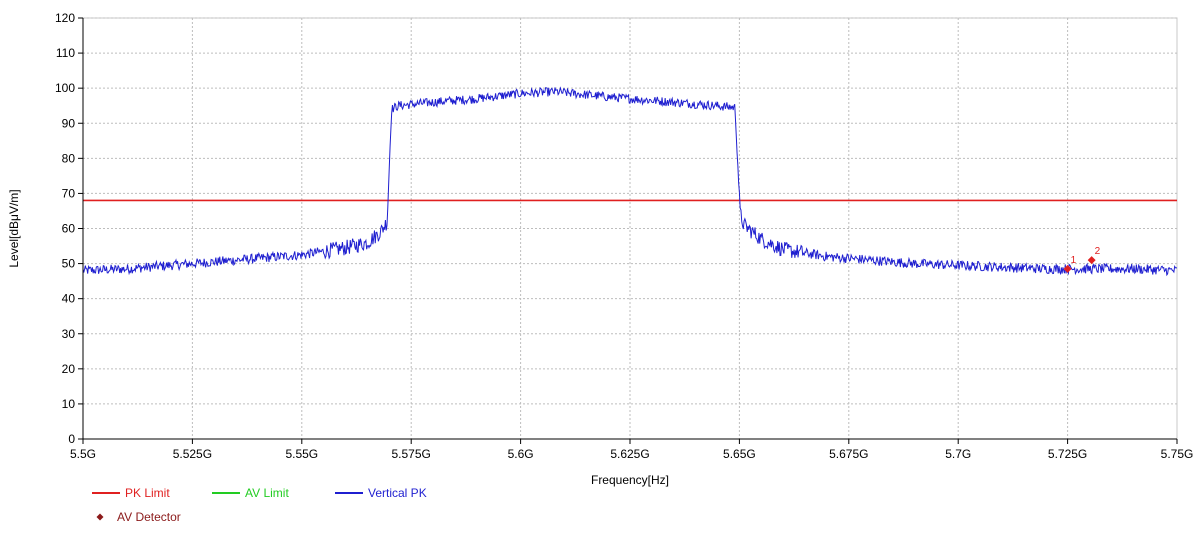 This screenshot has width=1195, height=536. Describe the element at coordinates (14, 228) in the screenshot. I see `y-axis-title: Level[dBμV/m]` at that location.